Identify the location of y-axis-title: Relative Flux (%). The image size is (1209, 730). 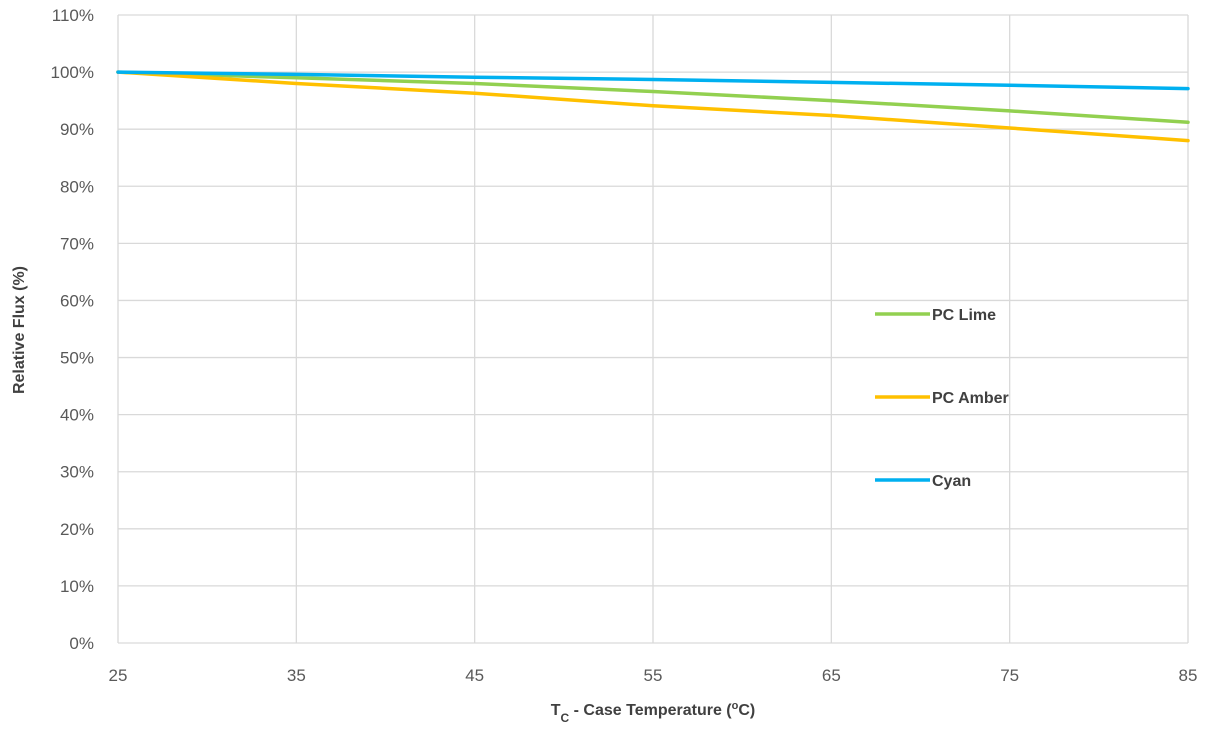
(19, 330).